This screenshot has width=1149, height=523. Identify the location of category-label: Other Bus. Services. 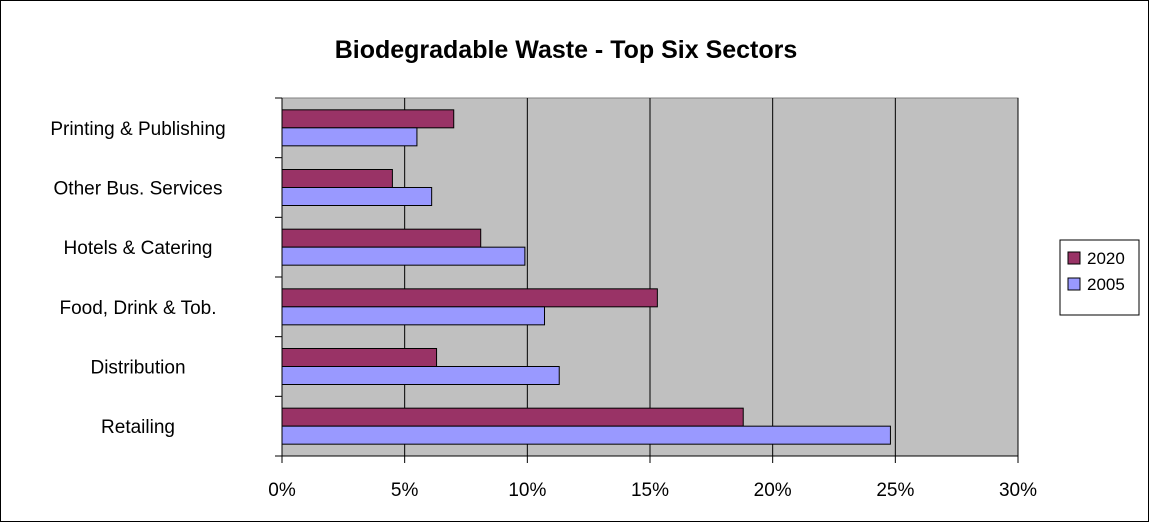
(138, 189).